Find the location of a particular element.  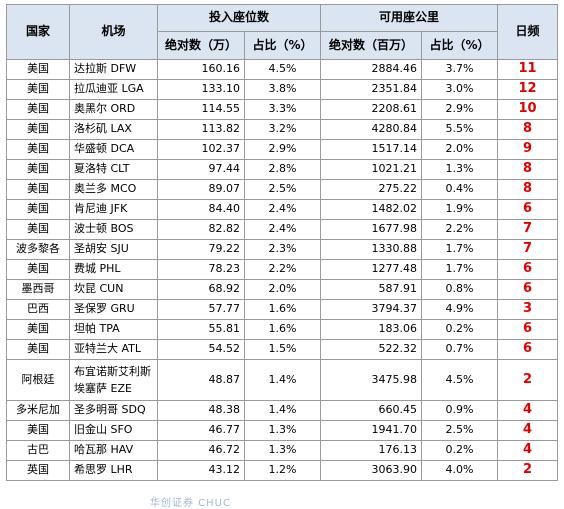

header-row-sub: 绝对数（万） 占比（%） 绝对数（百万） 占比（%） is located at coordinates (282, 45).